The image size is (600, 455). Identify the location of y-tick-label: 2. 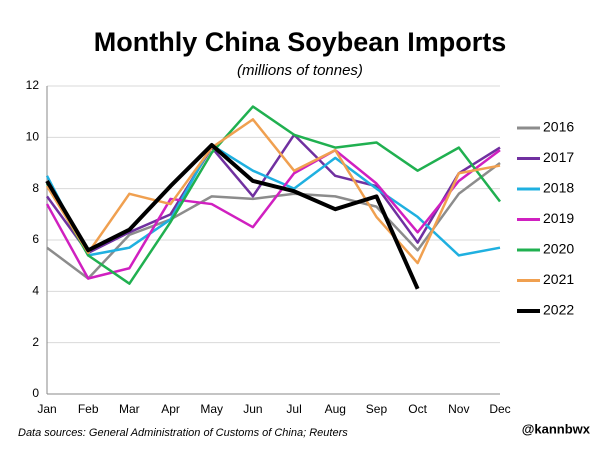
(35, 342).